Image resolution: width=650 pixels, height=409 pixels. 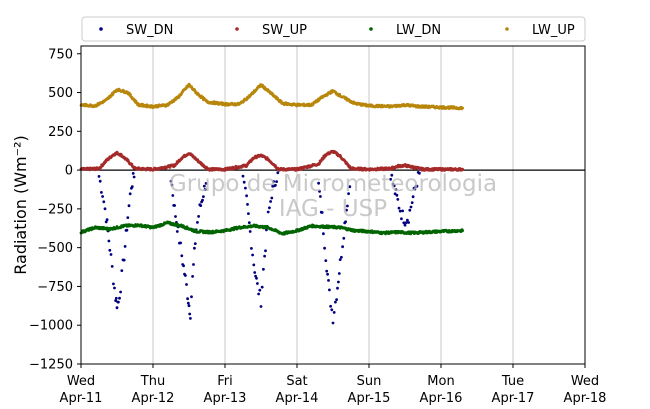 I want to click on y-tick-label-4: −250, so click(x=55, y=209).